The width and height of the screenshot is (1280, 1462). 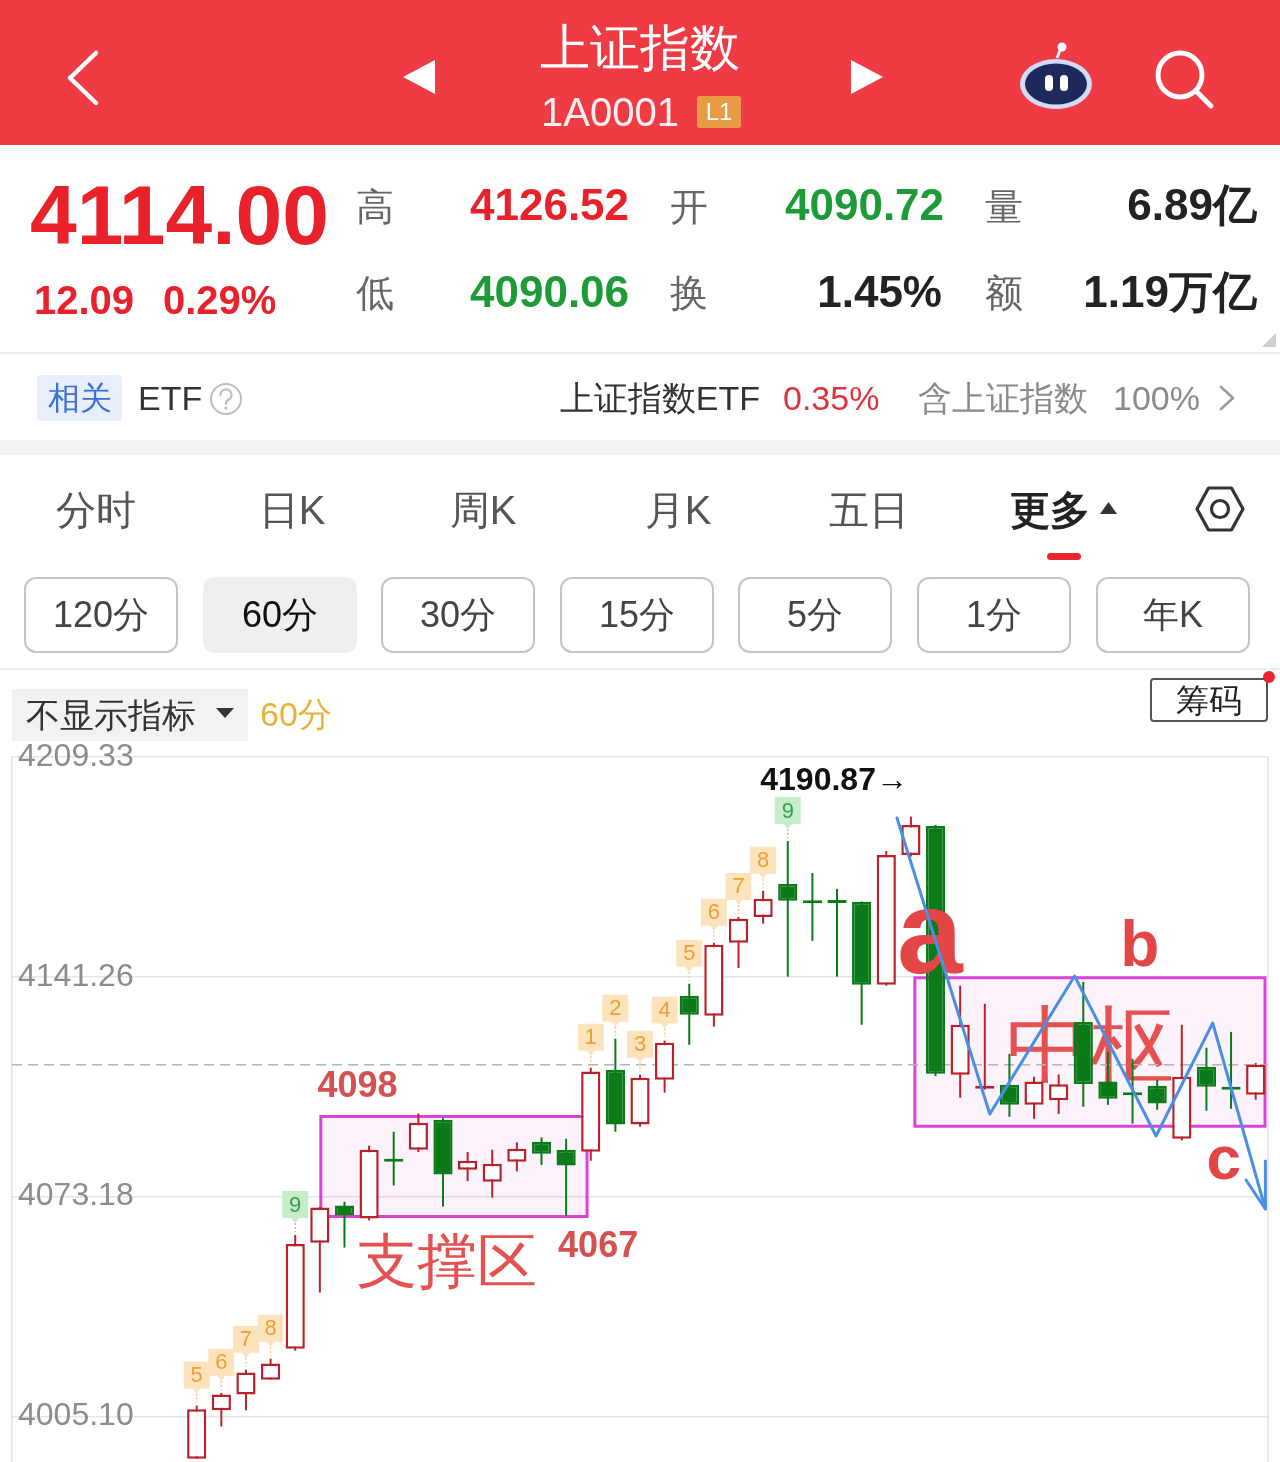 What do you see at coordinates (678, 510) in the screenshot?
I see `text: 月K` at bounding box center [678, 510].